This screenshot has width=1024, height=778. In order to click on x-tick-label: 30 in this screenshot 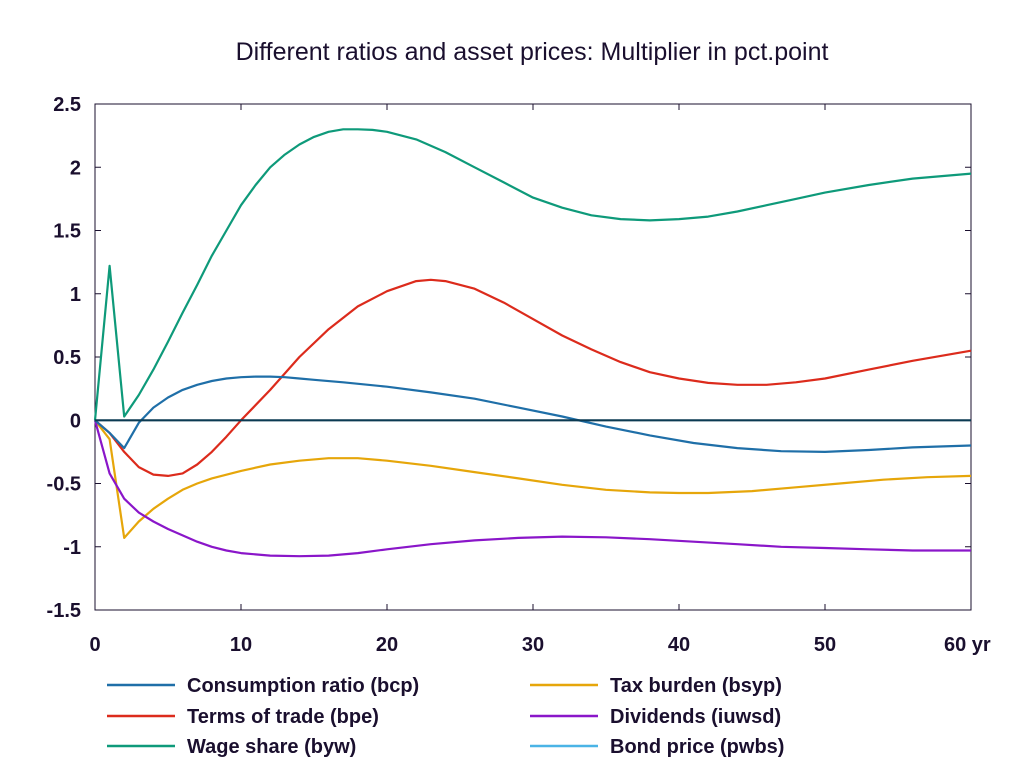, I will do `click(533, 645)`.